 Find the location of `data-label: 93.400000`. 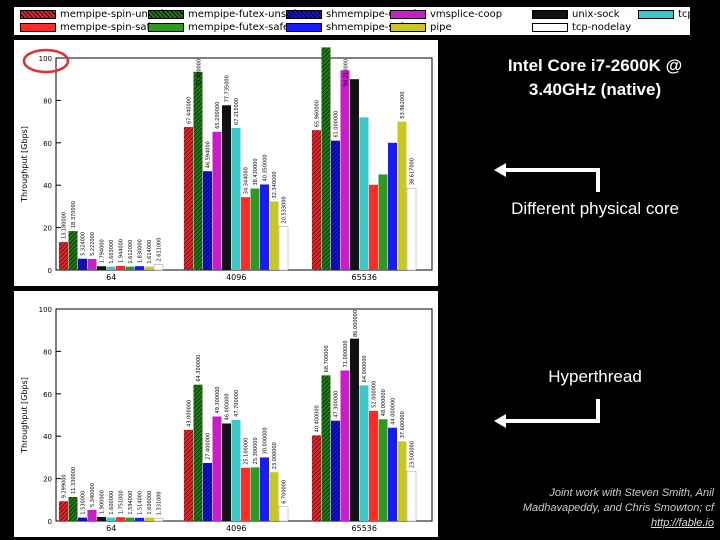

data-label: 93.400000 is located at coordinates (199, 72).